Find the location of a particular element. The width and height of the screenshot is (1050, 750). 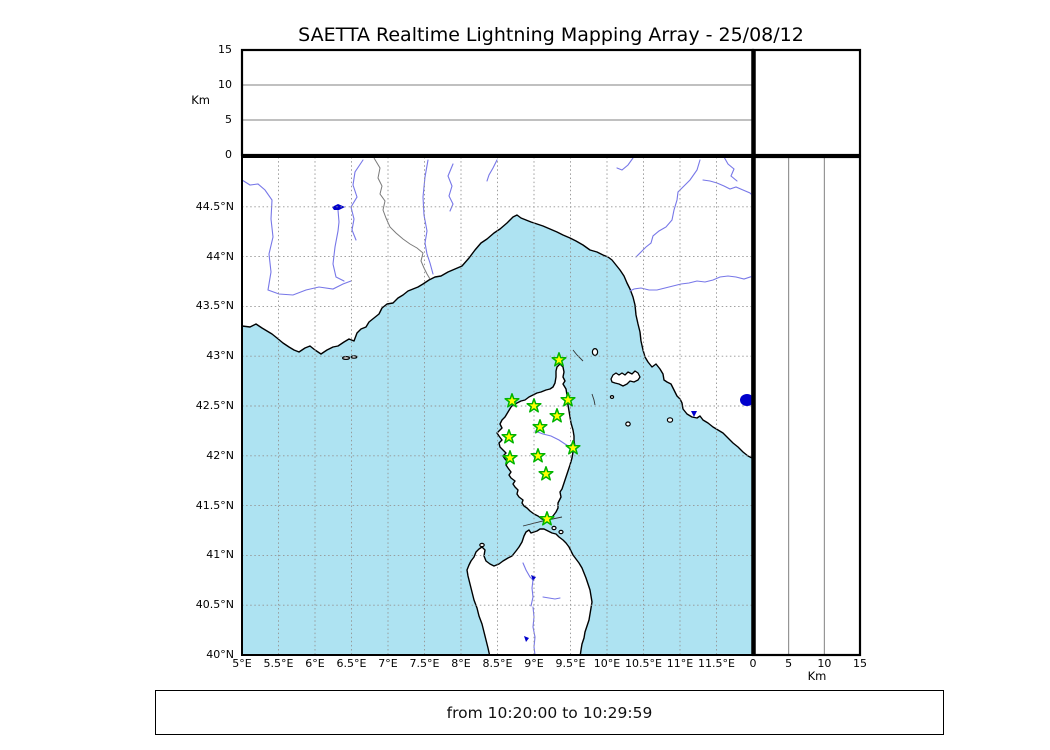

altitude-tick-label: 10 is located at coordinates (225, 84).